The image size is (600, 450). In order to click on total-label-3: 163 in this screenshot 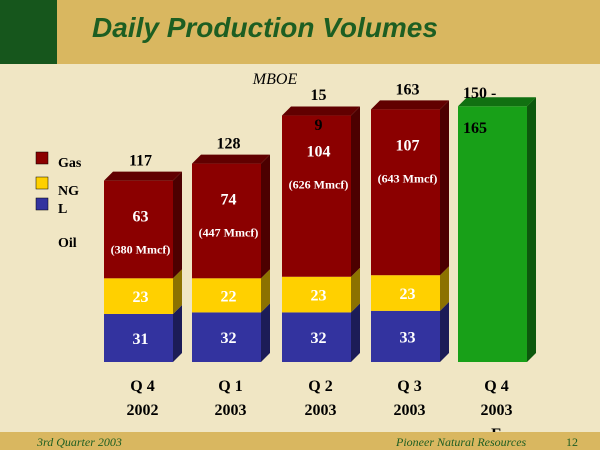, I will do `click(408, 89)`.